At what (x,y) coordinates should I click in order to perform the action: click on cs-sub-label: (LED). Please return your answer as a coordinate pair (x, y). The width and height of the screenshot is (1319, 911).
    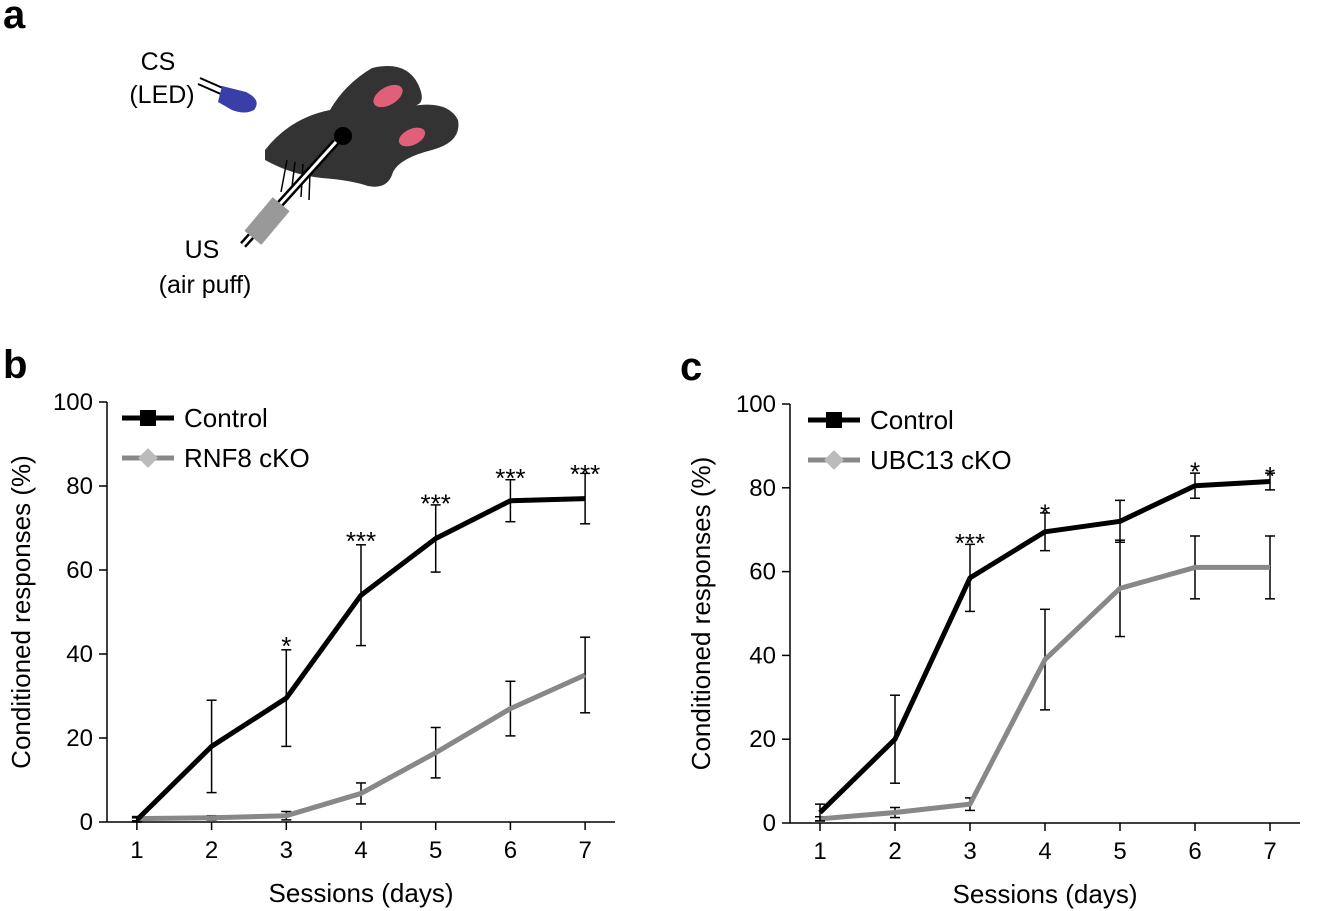
    Looking at the image, I should click on (161, 95).